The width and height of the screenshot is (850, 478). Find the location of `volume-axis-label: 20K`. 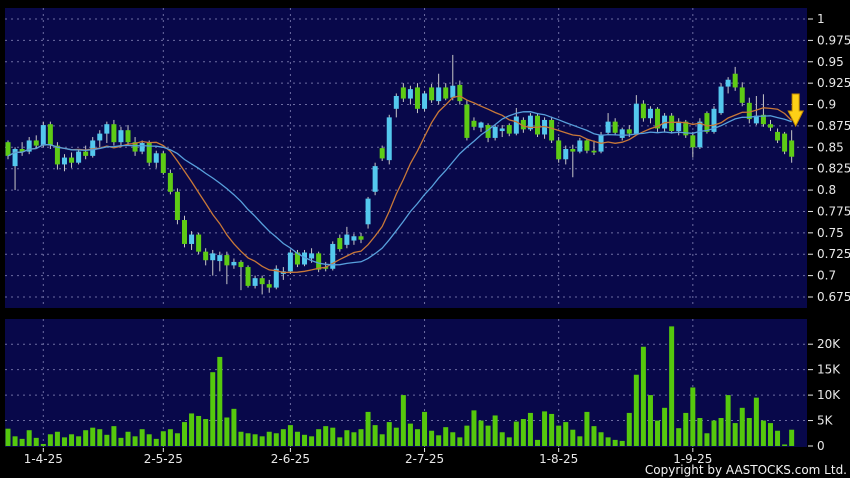

volume-axis-label: 20K is located at coordinates (829, 344).